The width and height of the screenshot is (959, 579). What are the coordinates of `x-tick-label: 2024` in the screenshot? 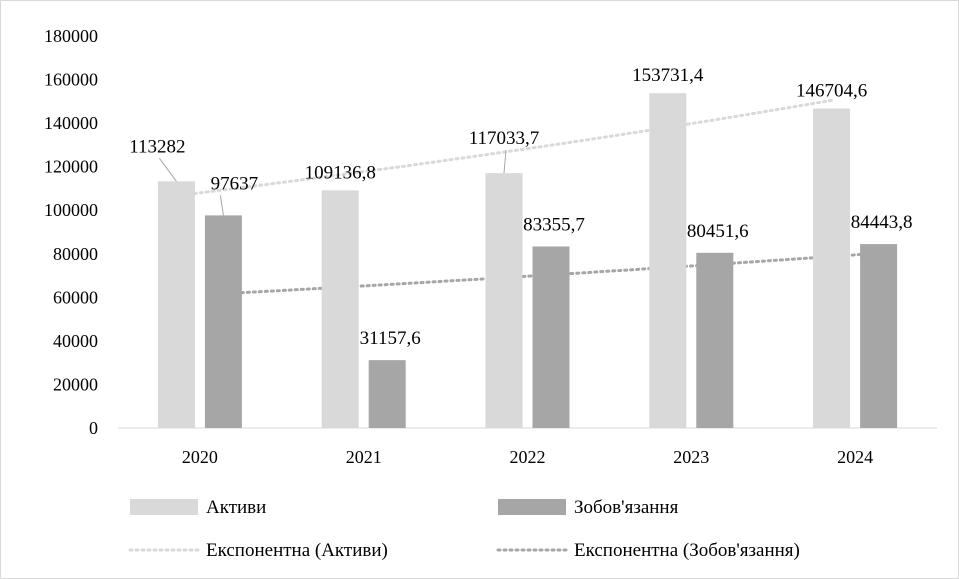 It's located at (855, 457).